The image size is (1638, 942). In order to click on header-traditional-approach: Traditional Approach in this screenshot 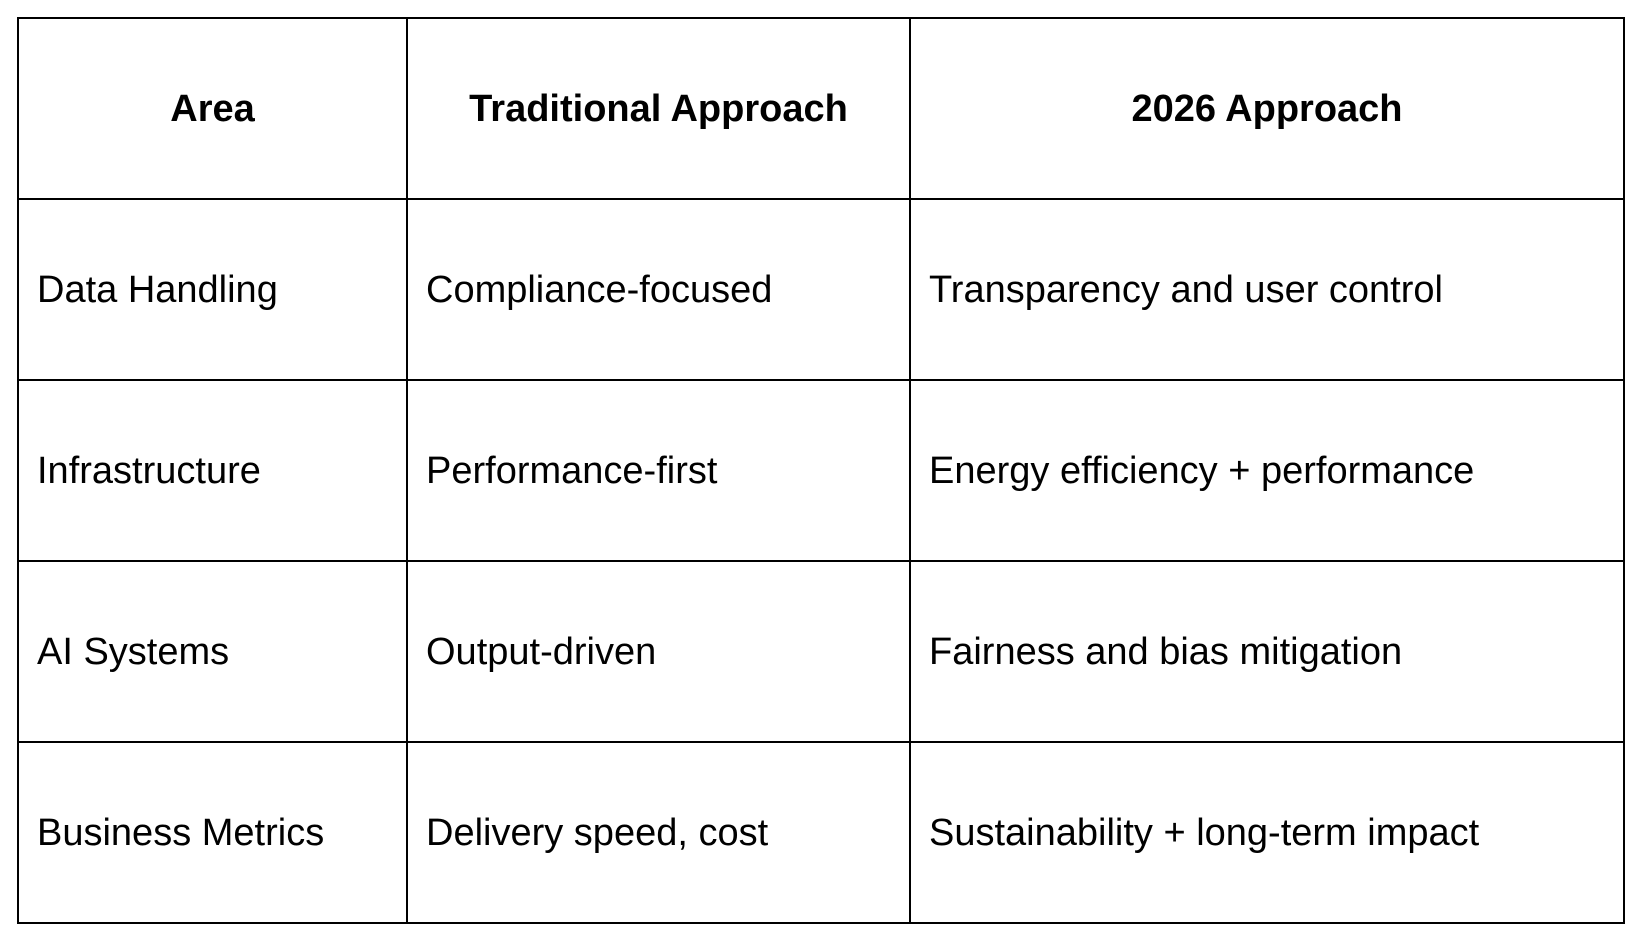, I will do `click(658, 108)`.